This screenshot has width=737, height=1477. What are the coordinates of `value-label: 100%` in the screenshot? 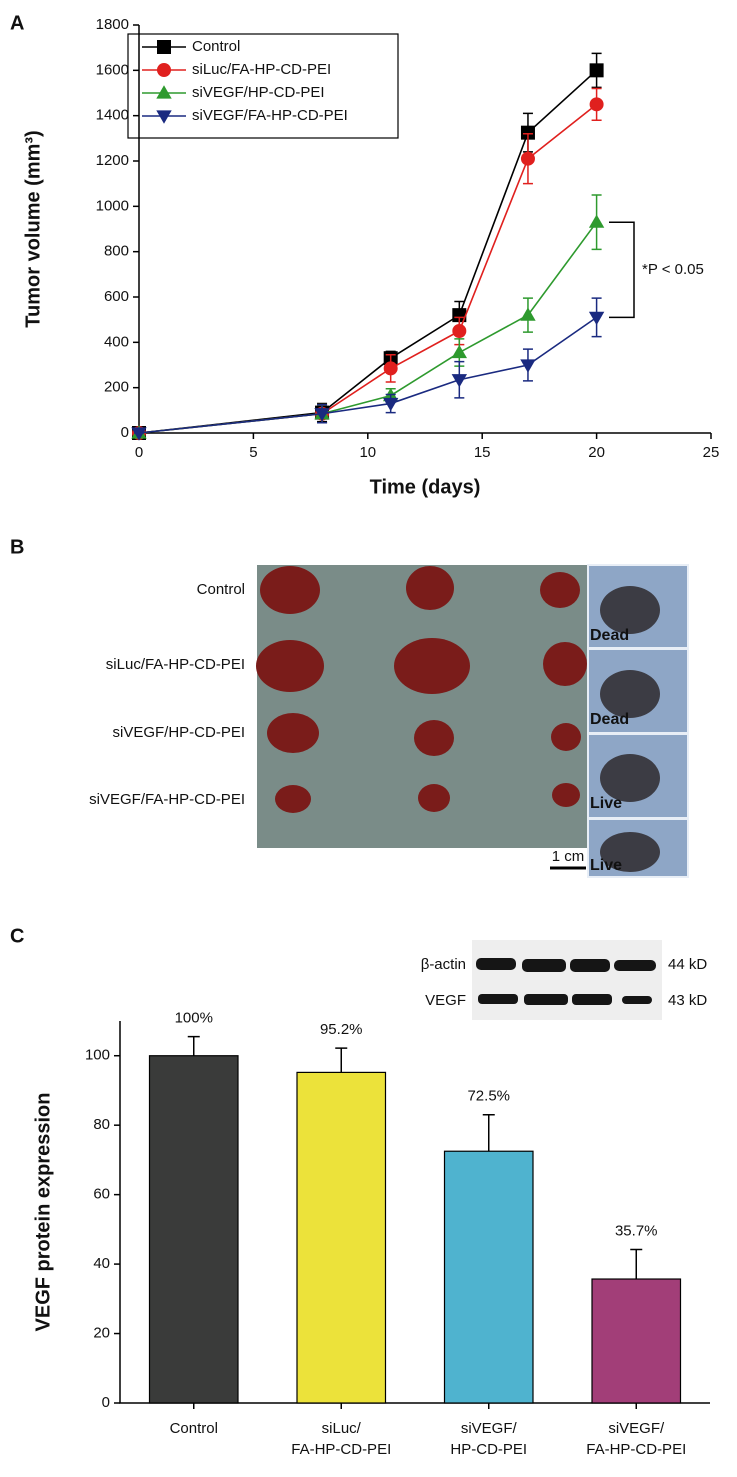 It's located at (194, 1018).